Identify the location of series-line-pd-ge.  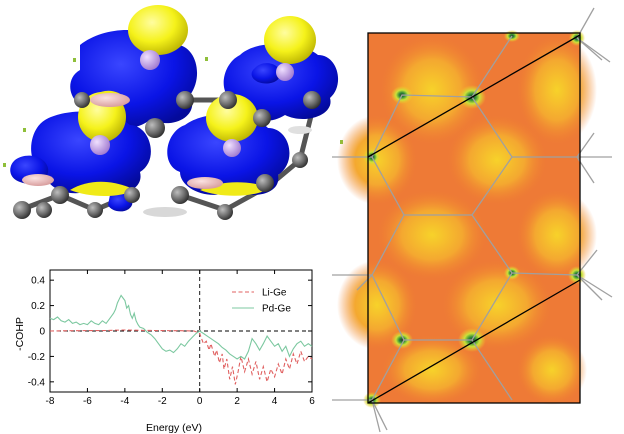
(181, 327).